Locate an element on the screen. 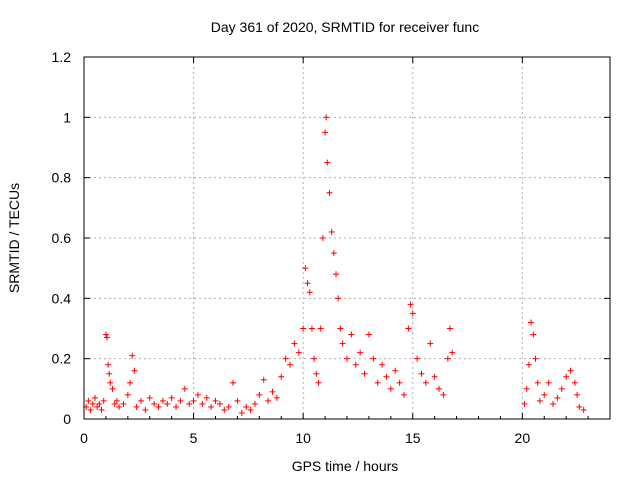 This screenshot has height=480, width=640. y-tick-label: 0.8 is located at coordinates (62, 178).